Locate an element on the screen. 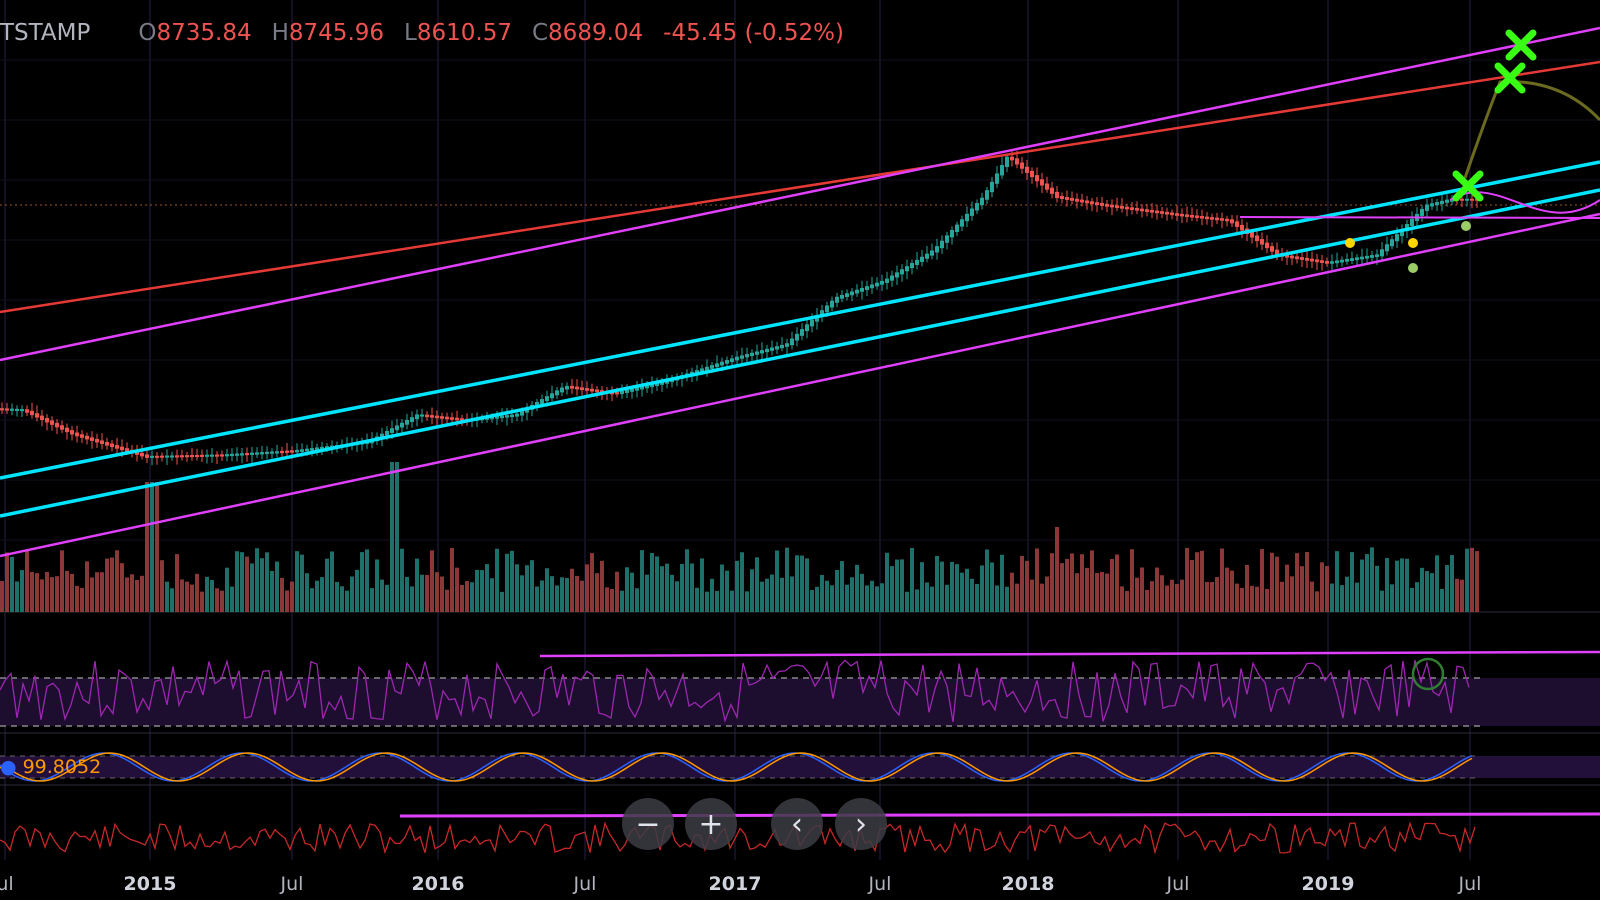  signal-dot is located at coordinates (1466, 226).